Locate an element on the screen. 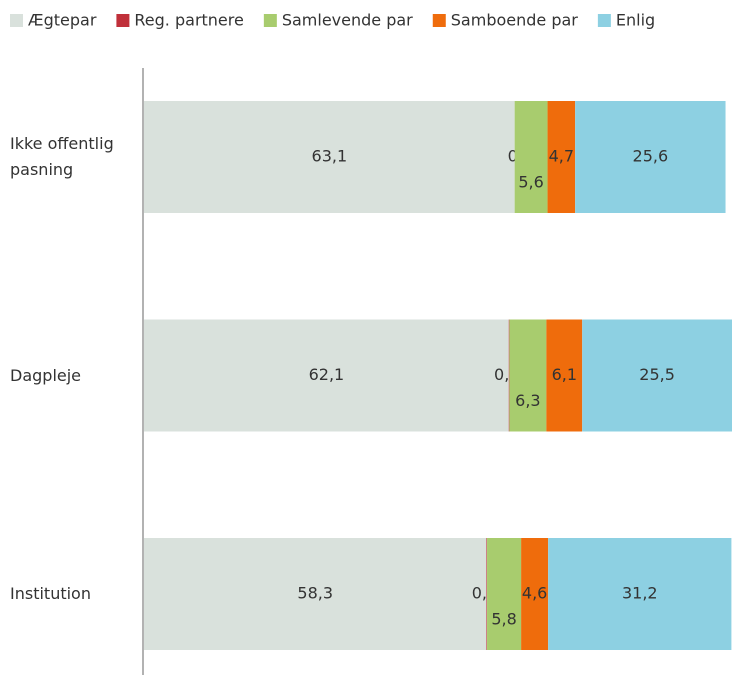 This screenshot has height=675, width=733. value-label: 6,1 is located at coordinates (564, 374).